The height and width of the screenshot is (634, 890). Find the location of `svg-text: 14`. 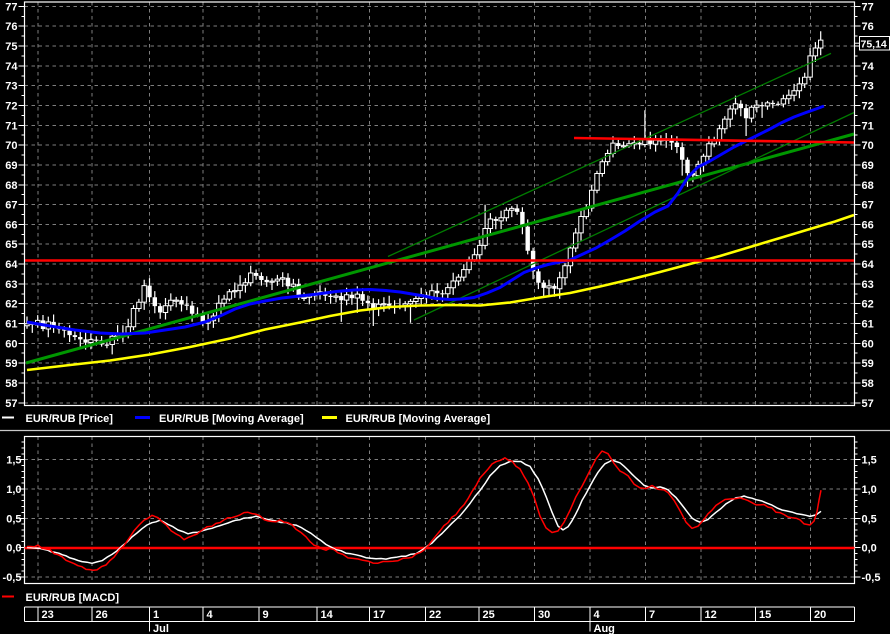

svg-text: 14 is located at coordinates (327, 615).